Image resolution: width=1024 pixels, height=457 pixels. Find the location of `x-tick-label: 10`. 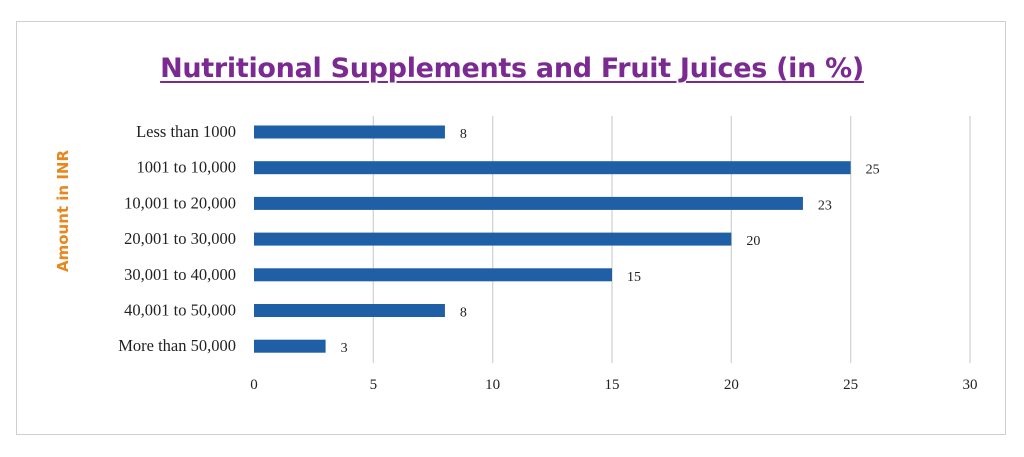

x-tick-label: 10 is located at coordinates (492, 385).